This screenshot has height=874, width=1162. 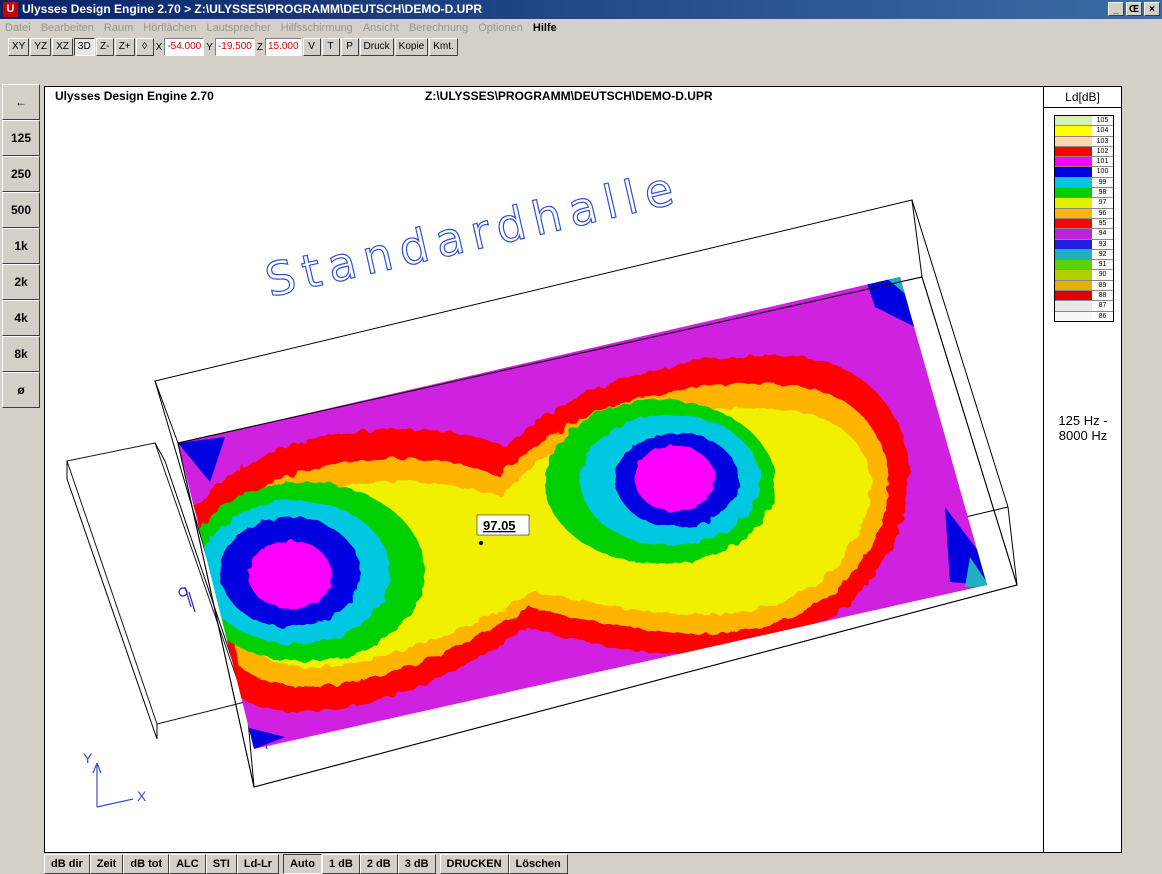 I want to click on tab-drucken: DRUCKEN, so click(x=474, y=864).